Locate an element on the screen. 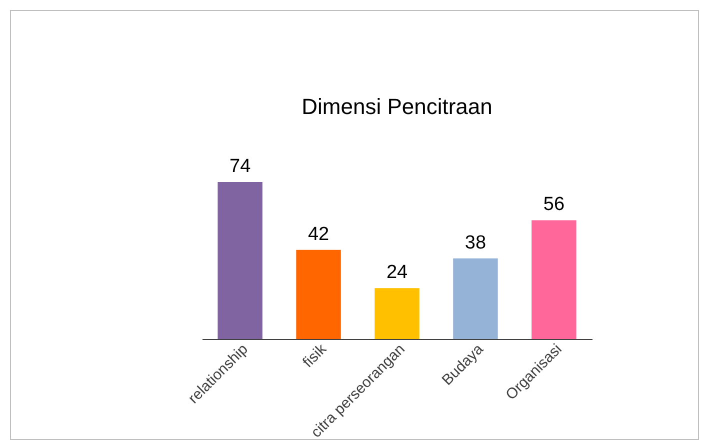  chart-title: Dimensi Pencitraan is located at coordinates (397, 106).